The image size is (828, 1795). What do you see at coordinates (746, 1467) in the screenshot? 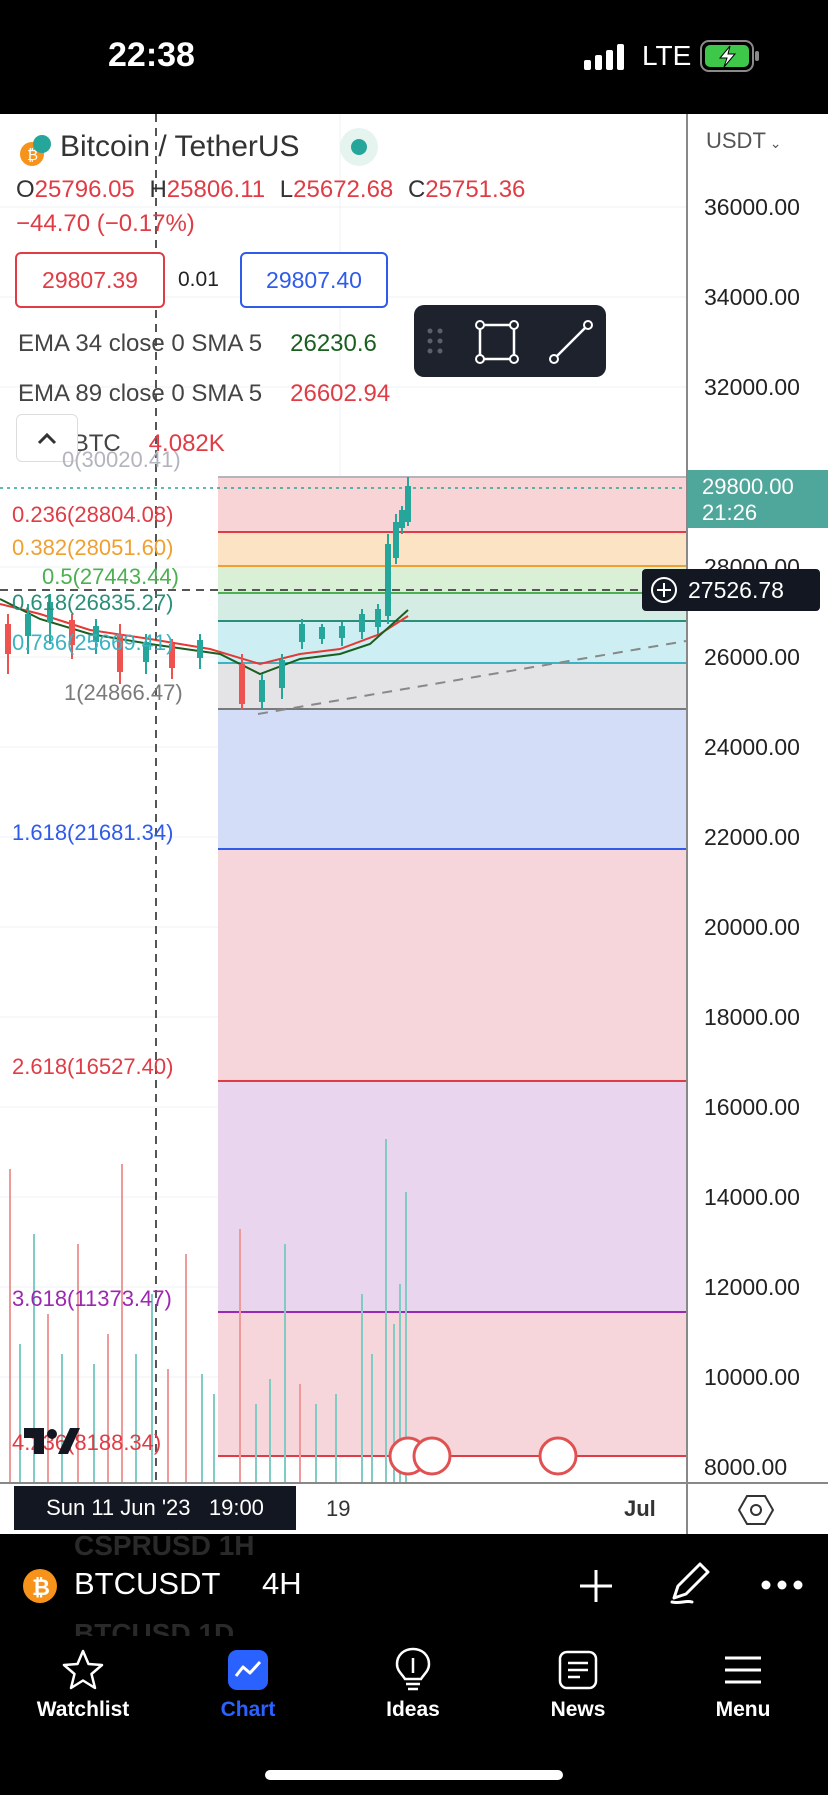
I see `price-label: 8000.00` at bounding box center [746, 1467].